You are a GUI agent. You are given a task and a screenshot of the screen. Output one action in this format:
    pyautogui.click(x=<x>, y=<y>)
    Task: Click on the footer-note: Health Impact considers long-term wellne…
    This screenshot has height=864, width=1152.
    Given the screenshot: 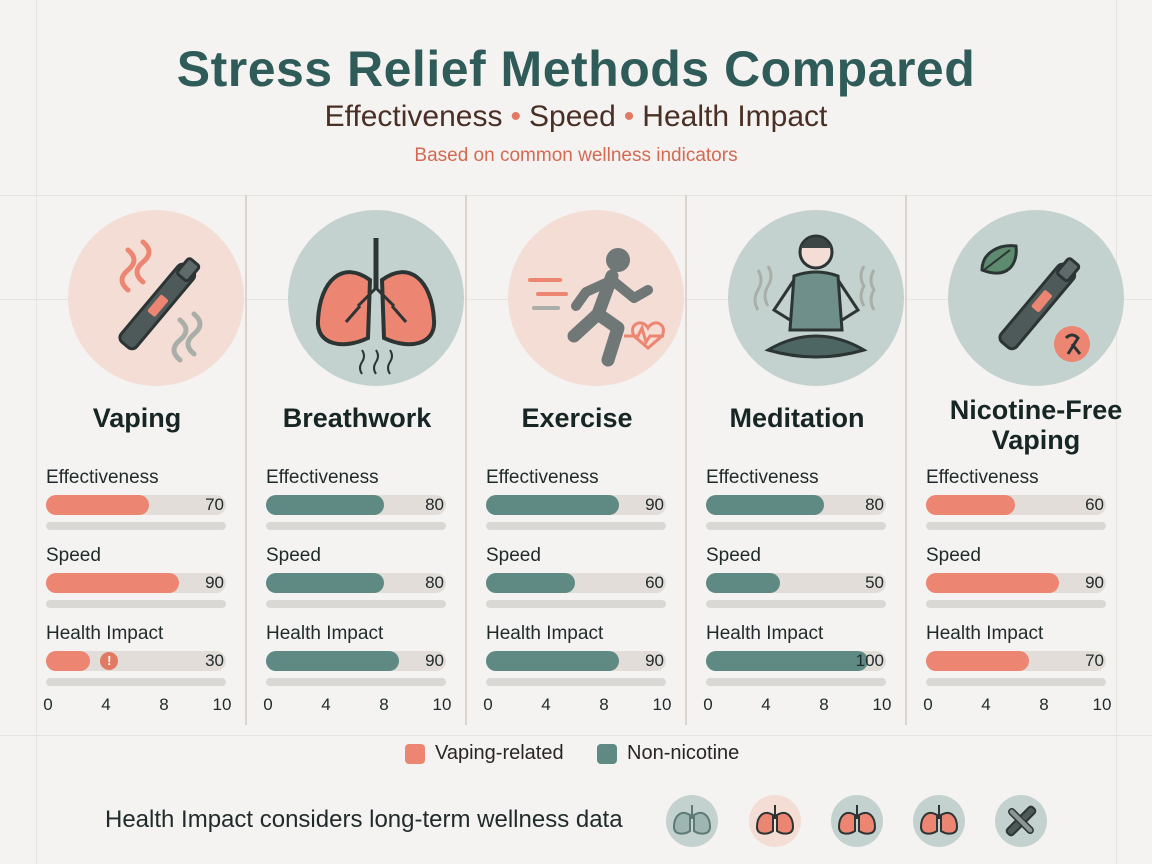 What is the action you would take?
    pyautogui.click(x=364, y=819)
    